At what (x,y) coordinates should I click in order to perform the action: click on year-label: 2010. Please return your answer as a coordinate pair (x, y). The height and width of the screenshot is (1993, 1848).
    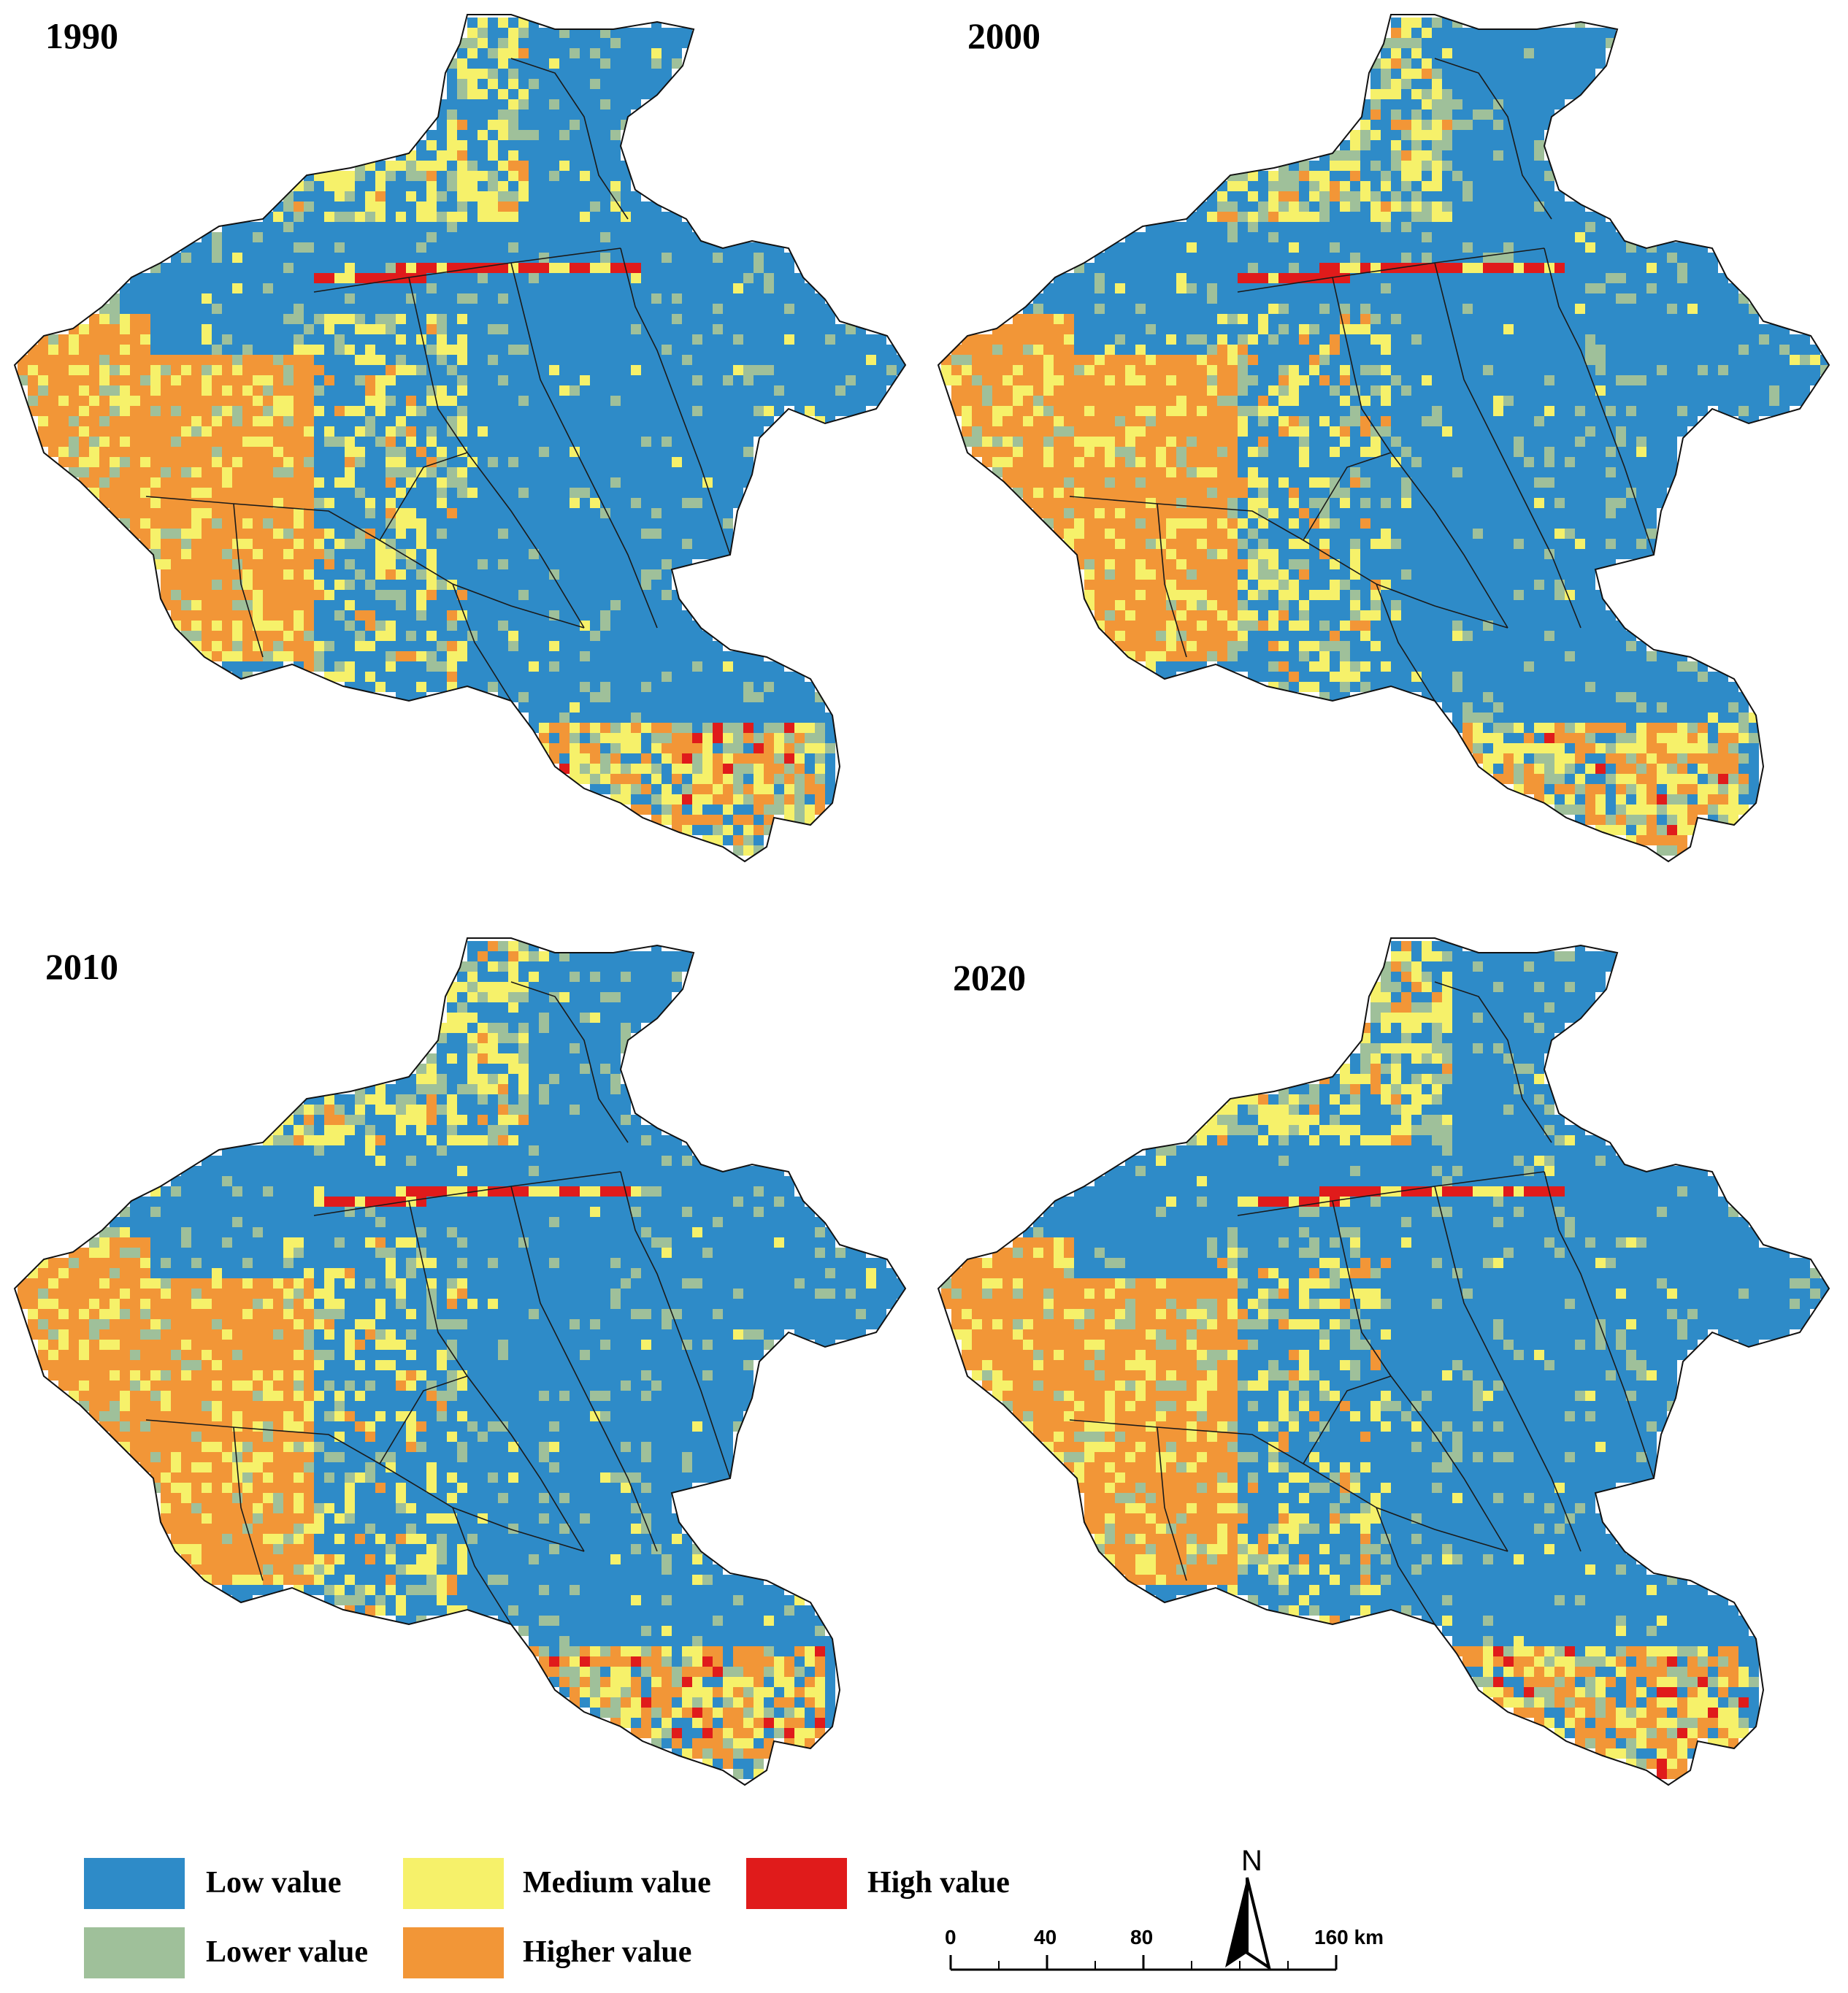
    Looking at the image, I should click on (81, 966).